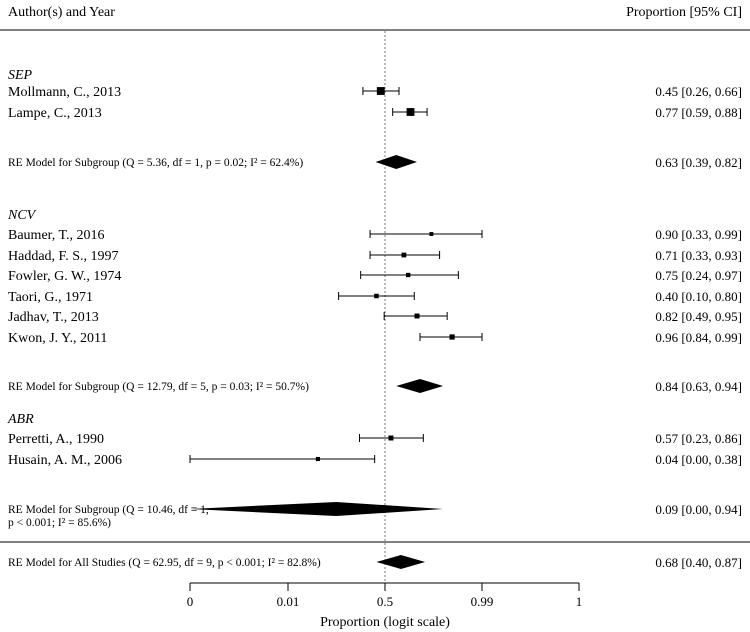 This screenshot has width=750, height=632. I want to click on header-left: Author(s) and Year, so click(61, 12).